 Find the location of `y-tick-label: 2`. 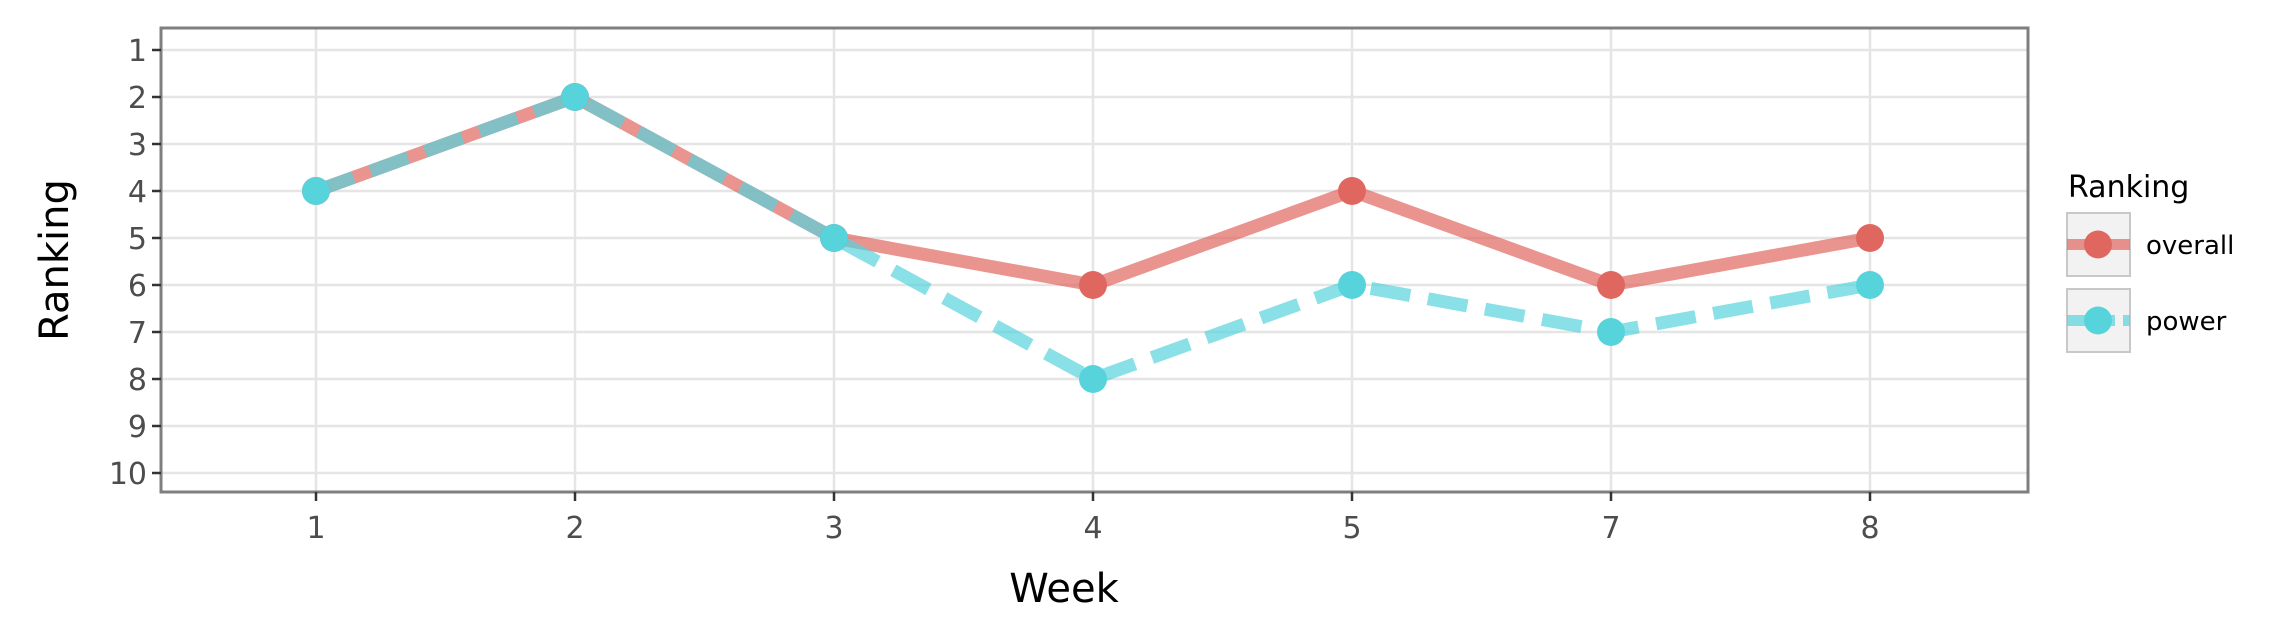

y-tick-label: 2 is located at coordinates (137, 98).